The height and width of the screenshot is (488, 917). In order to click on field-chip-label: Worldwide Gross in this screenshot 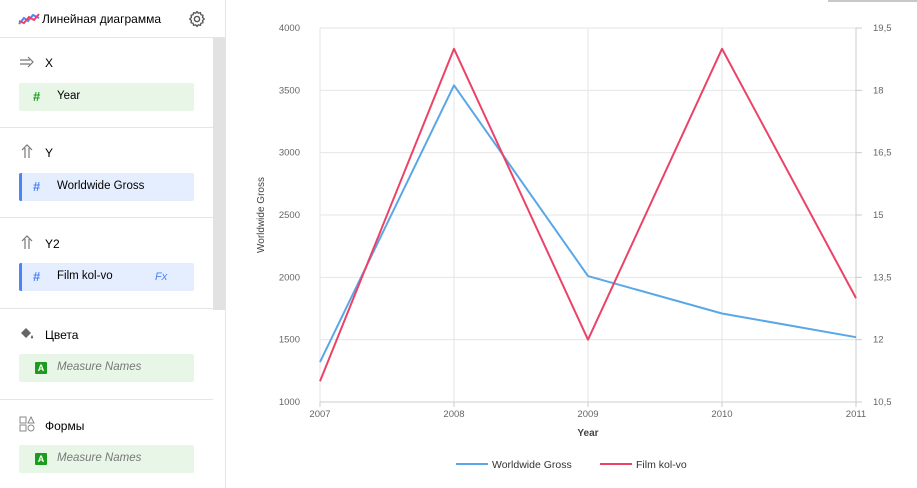, I will do `click(101, 186)`.